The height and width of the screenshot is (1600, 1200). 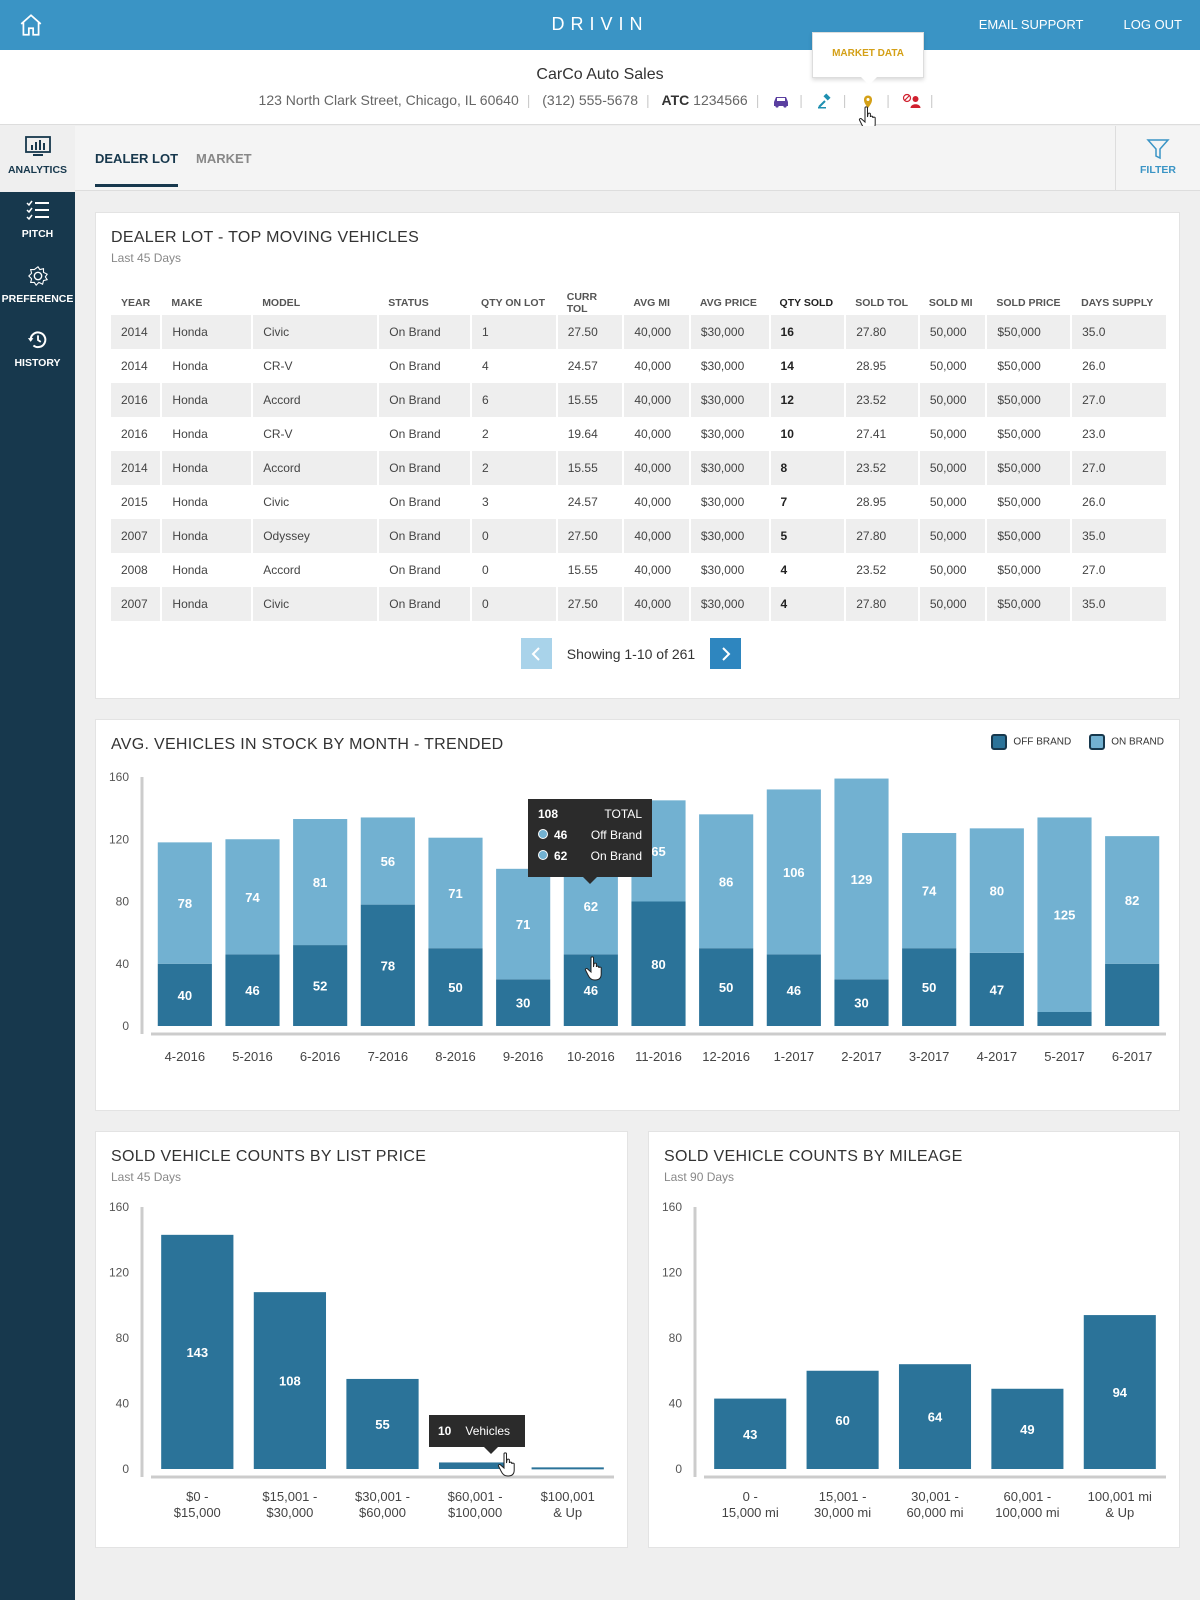 What do you see at coordinates (1031, 24) in the screenshot?
I see `email-support-link: EMAIL SUPPORT` at bounding box center [1031, 24].